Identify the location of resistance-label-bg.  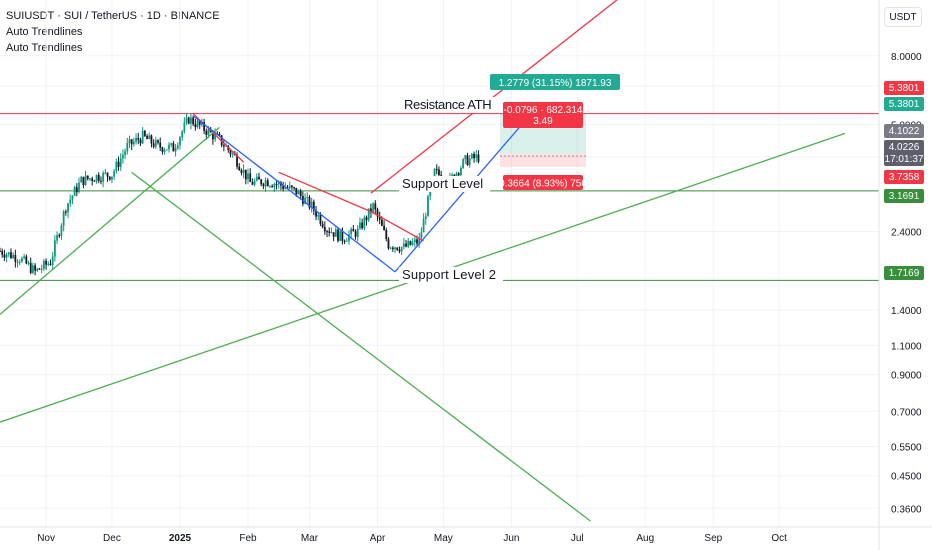
(450, 105).